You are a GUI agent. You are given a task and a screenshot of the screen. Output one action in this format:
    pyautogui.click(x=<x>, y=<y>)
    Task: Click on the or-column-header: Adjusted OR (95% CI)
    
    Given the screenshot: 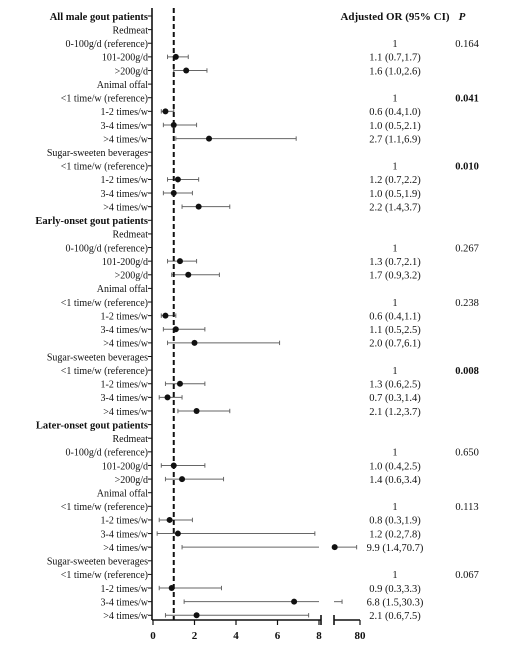 What is the action you would take?
    pyautogui.click(x=394, y=17)
    